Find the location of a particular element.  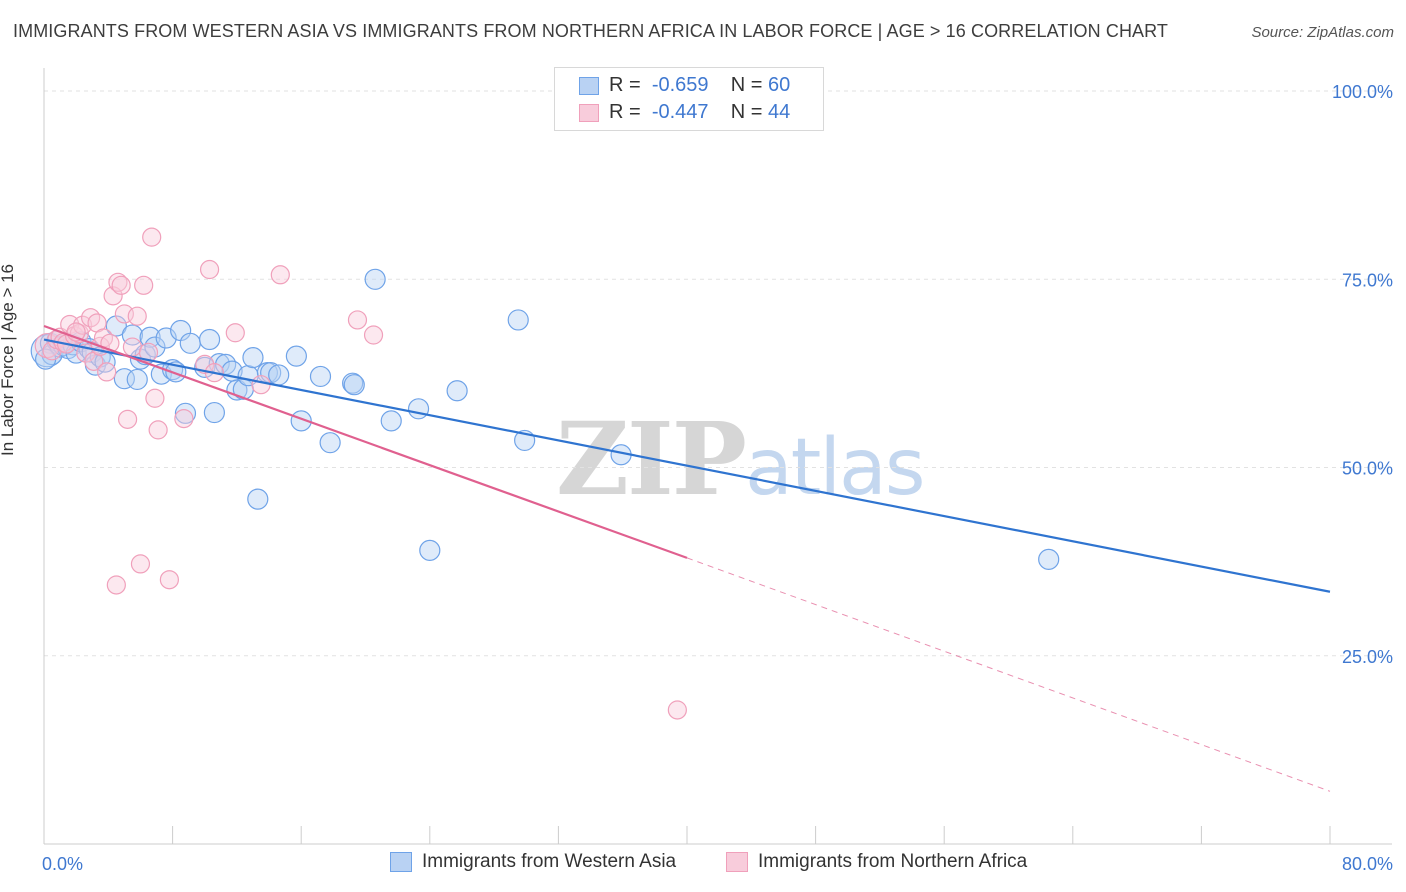

trend-extension-northern-africa is located at coordinates (1008, 674).